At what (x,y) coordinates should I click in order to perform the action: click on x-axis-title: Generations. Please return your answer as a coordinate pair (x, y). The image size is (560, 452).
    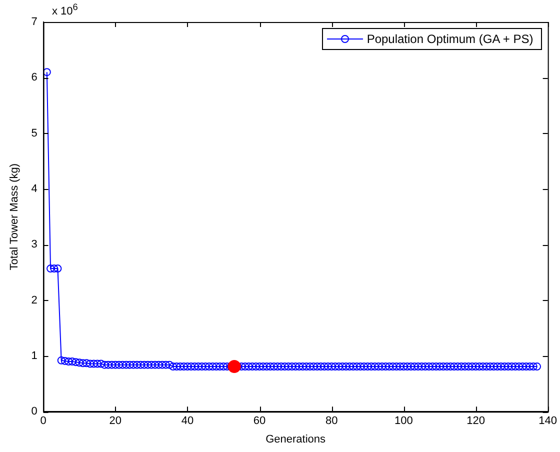
    Looking at the image, I should click on (296, 439).